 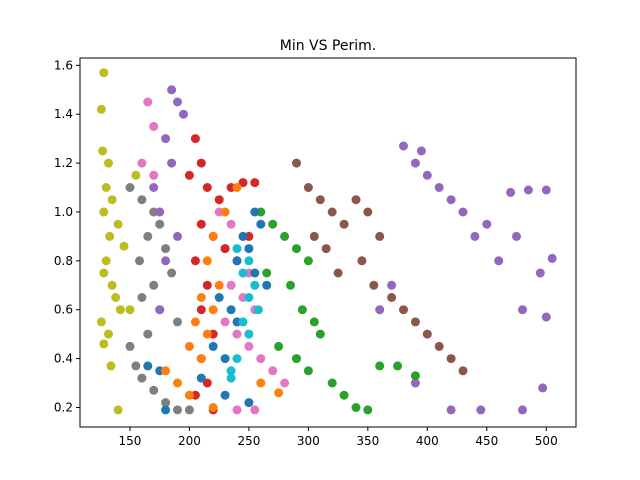 I want to click on x-tick-label: 150, so click(x=130, y=441).